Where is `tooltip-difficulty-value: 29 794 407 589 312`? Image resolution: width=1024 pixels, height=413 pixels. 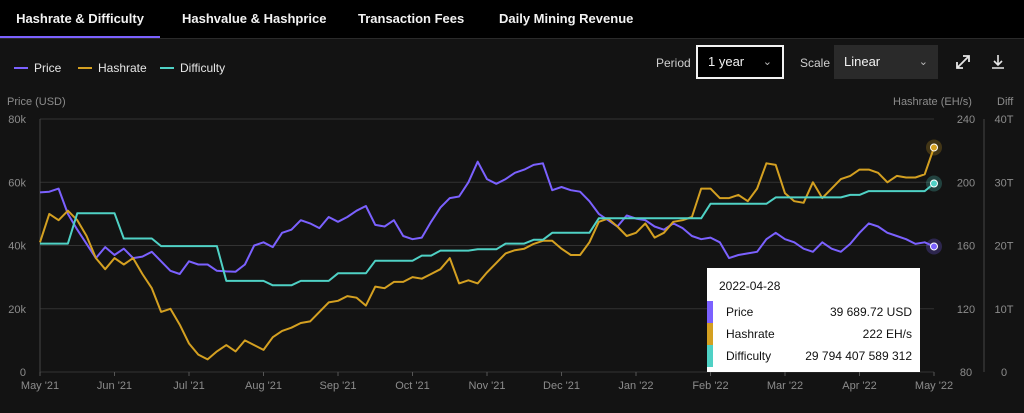
tooltip-difficulty-value: 29 794 407 589 312 is located at coordinates (858, 356).